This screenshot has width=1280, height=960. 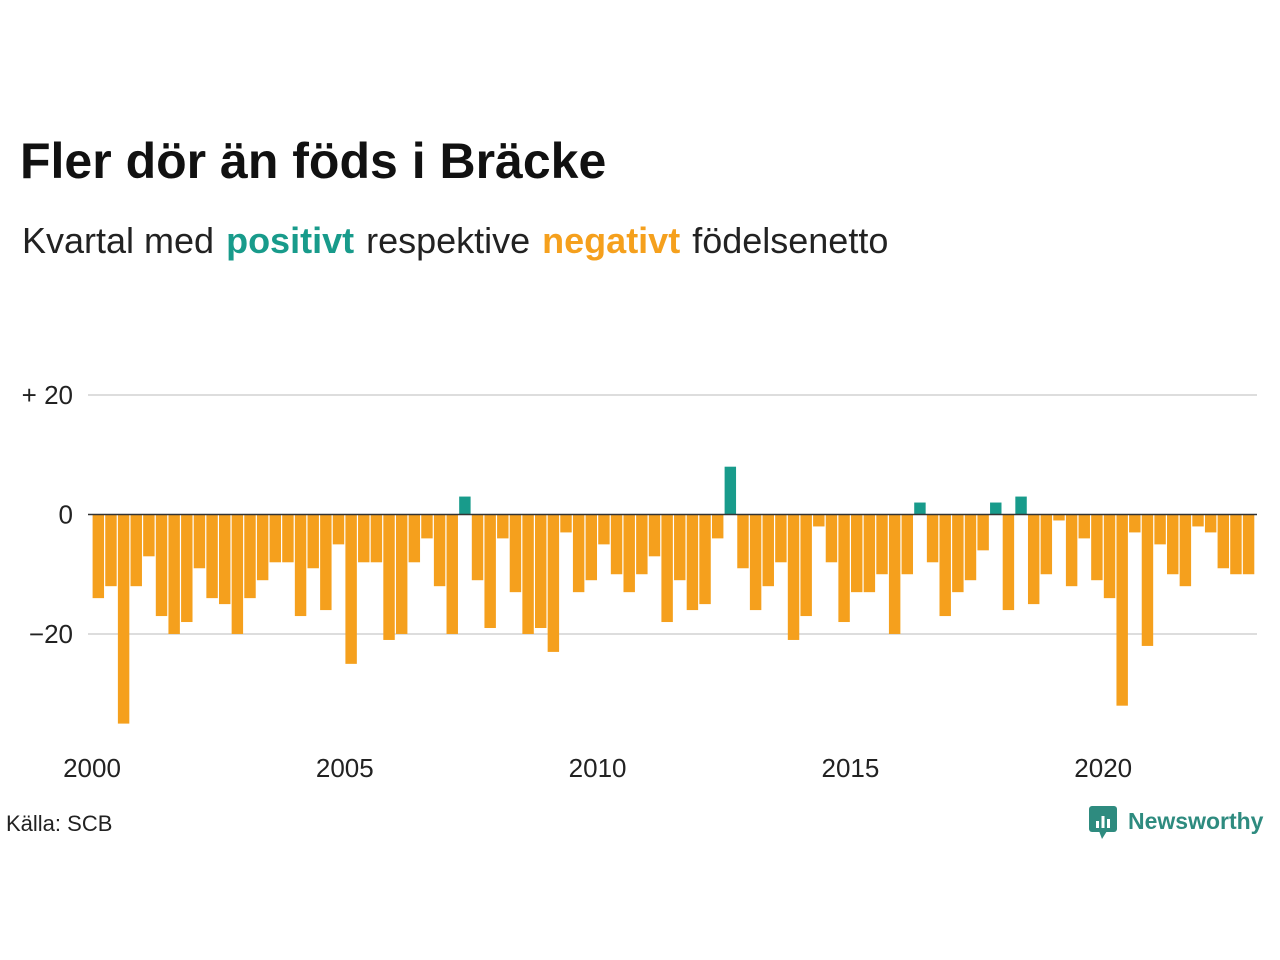 I want to click on x-tick-label: 2020, so click(x=1103, y=768).